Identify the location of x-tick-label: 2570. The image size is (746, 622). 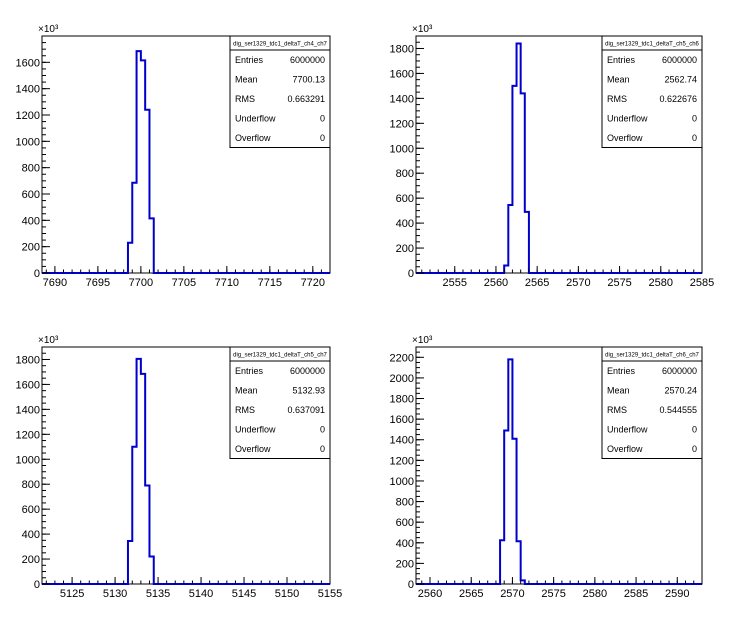
(578, 283).